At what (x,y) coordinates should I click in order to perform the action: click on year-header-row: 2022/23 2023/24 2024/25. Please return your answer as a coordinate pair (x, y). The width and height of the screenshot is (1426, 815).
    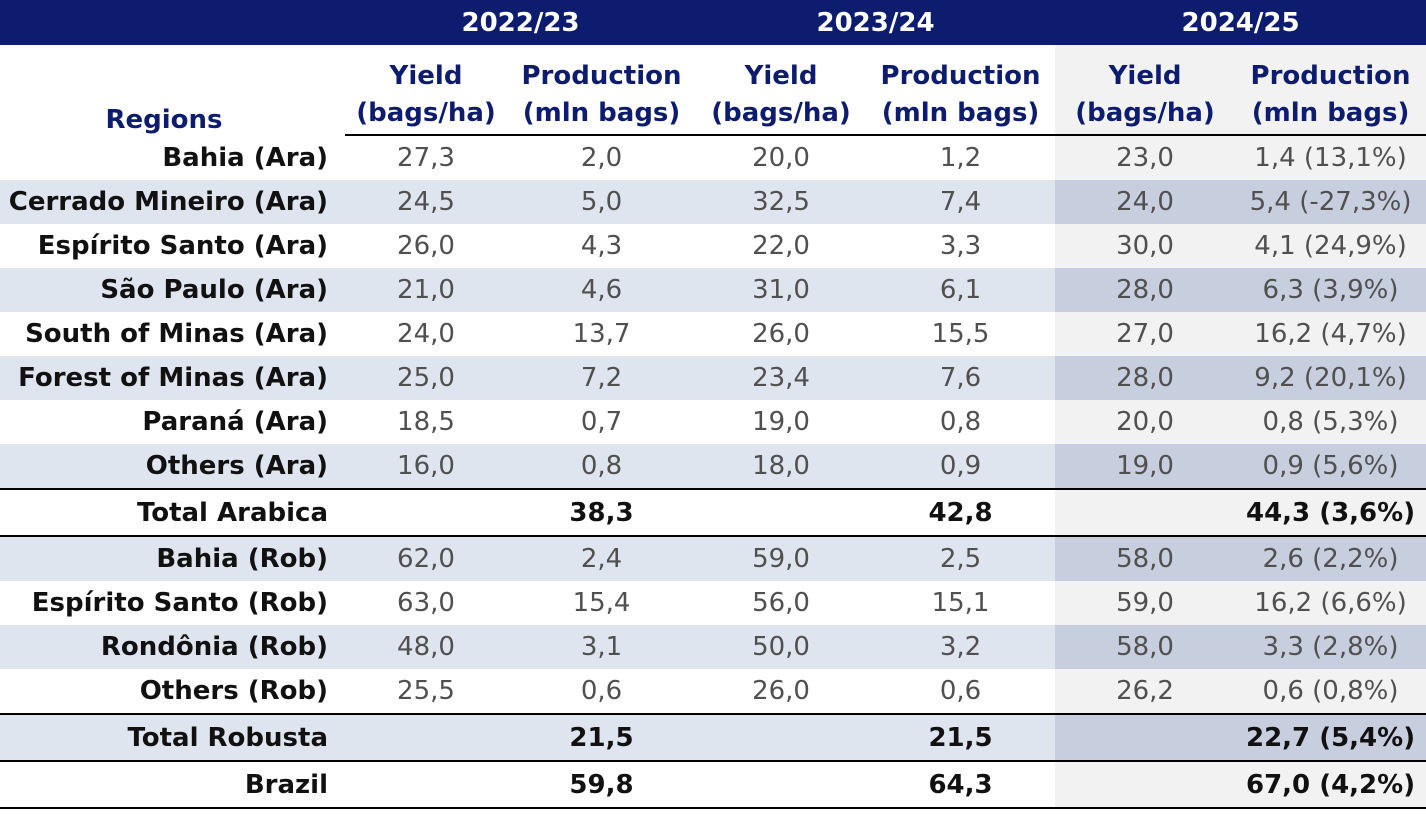
    Looking at the image, I should click on (713, 22).